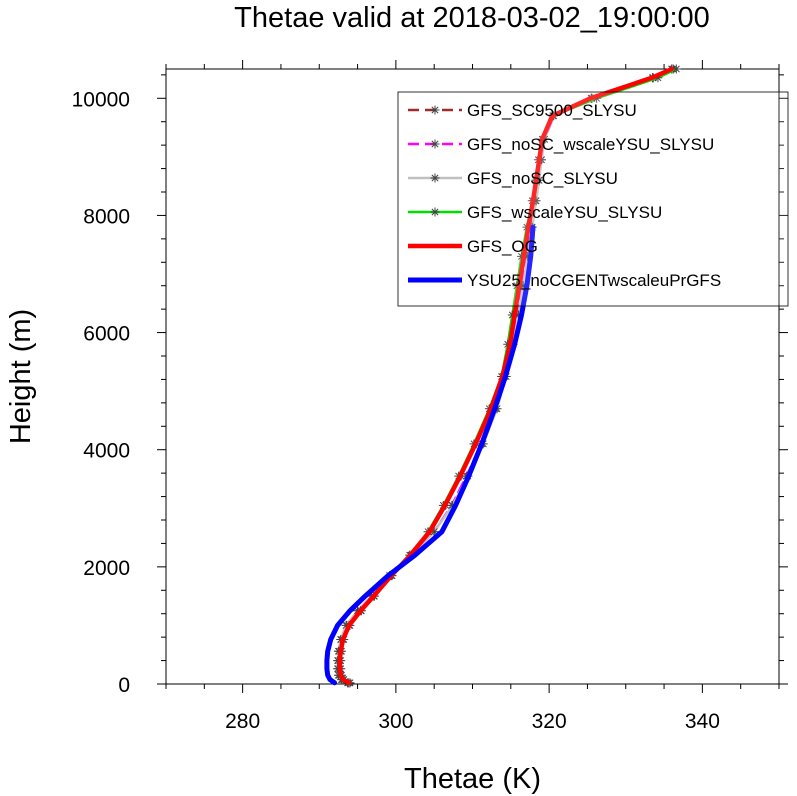  What do you see at coordinates (395, 721) in the screenshot?
I see `x-tick-label: 300` at bounding box center [395, 721].